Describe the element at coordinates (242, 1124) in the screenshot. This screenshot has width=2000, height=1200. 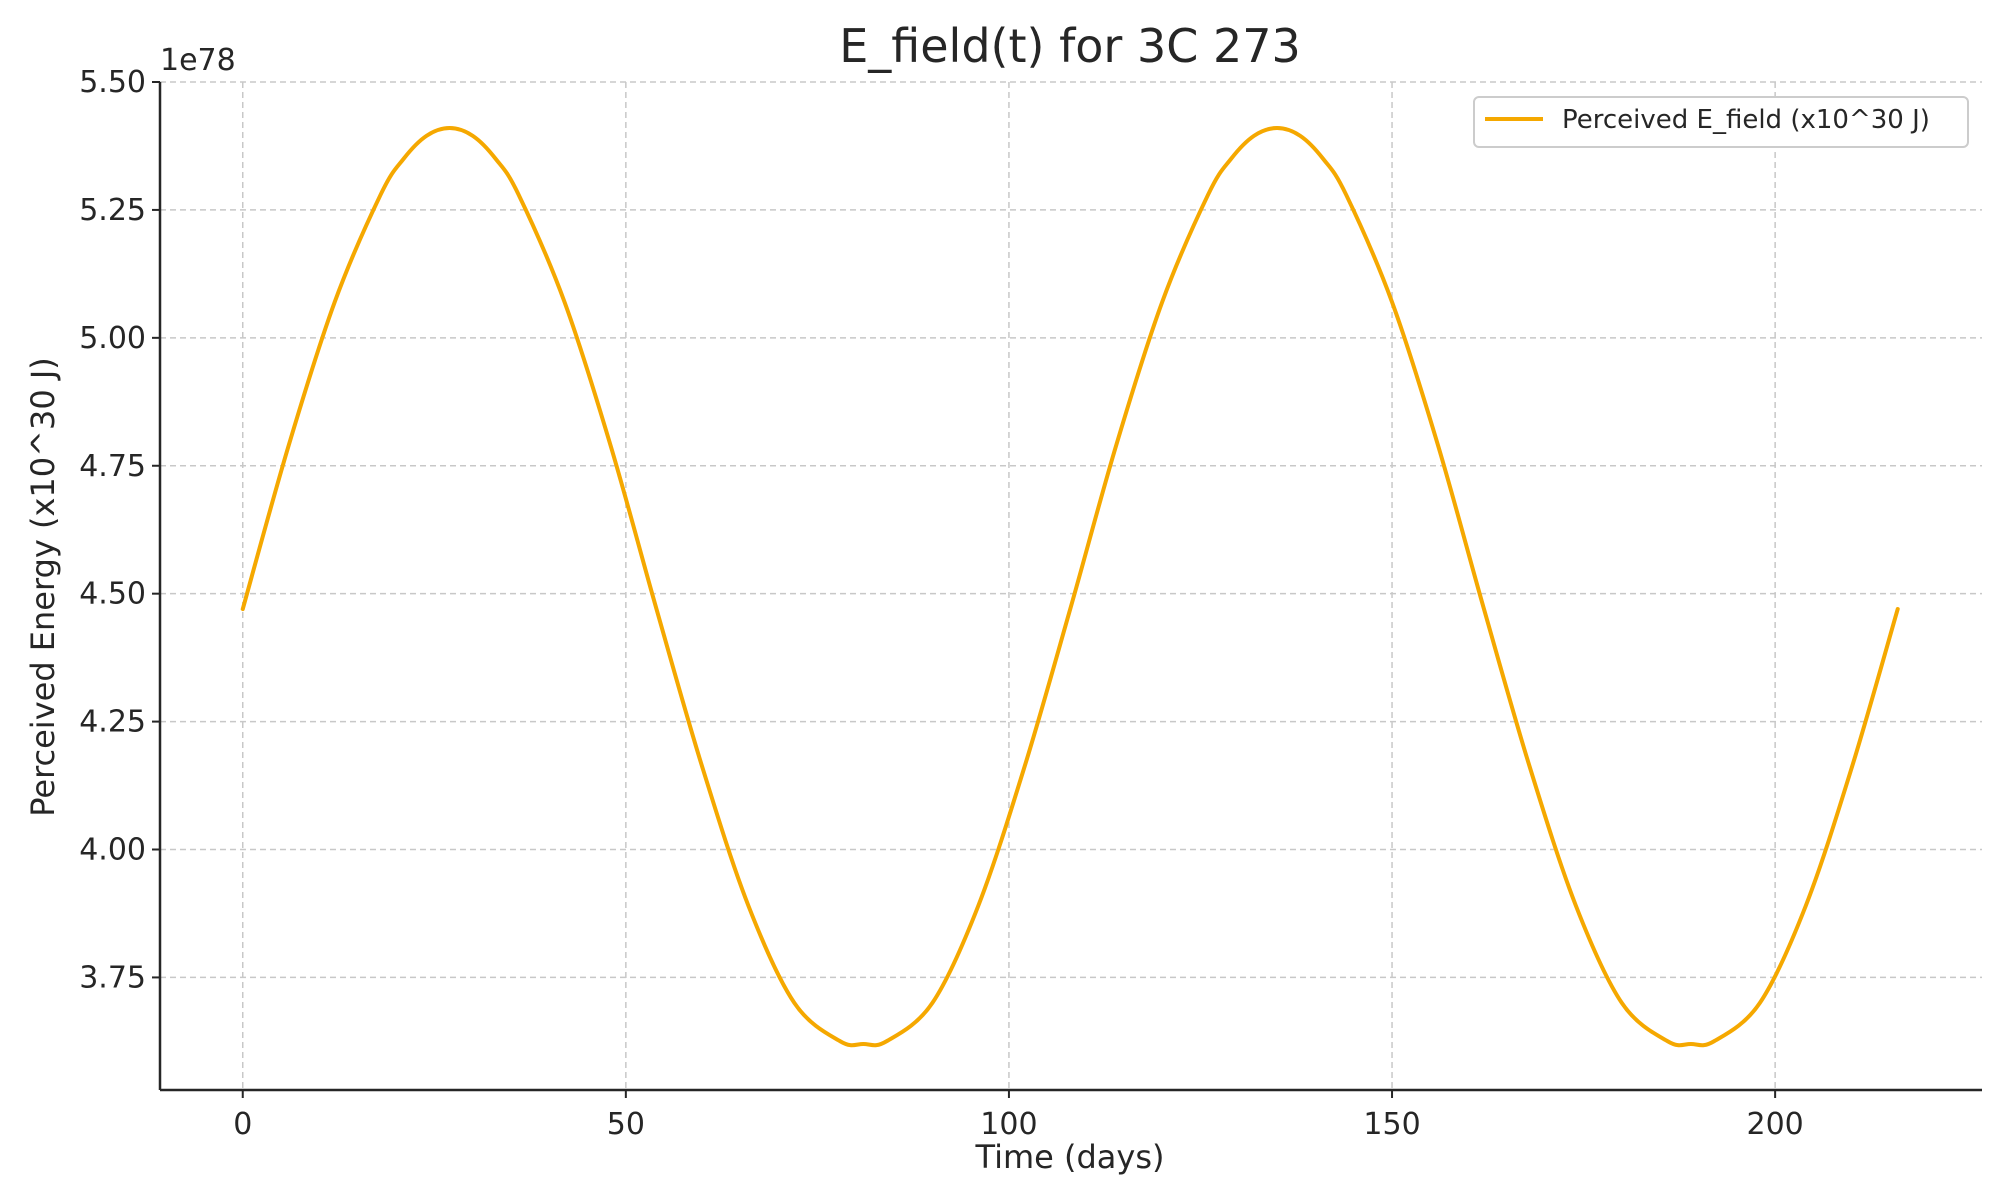
I see `x-tick-label: 0` at that location.